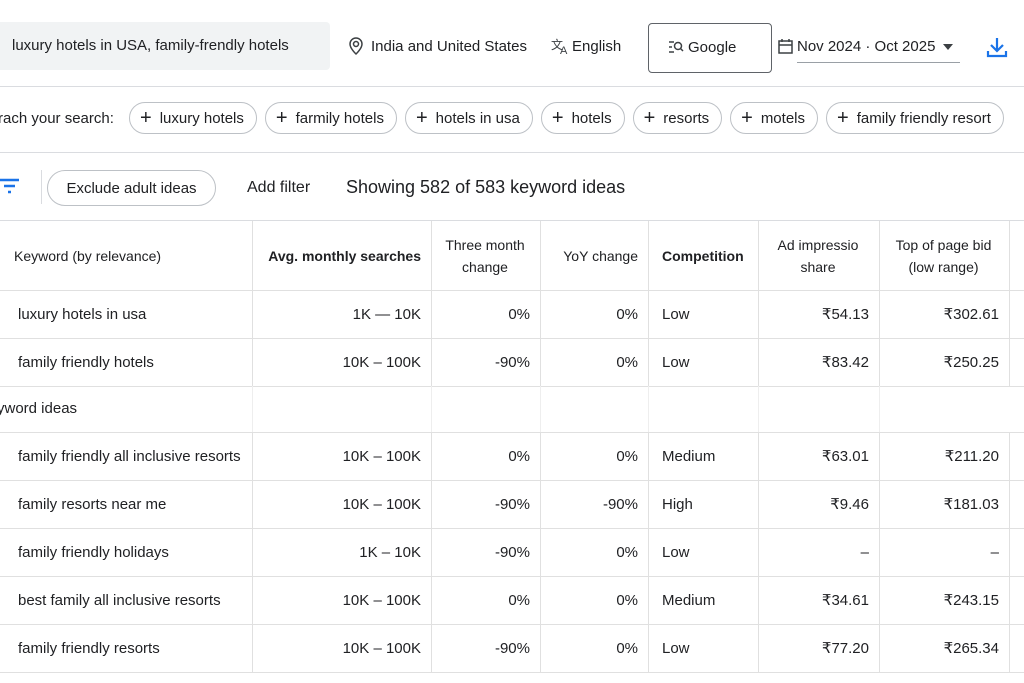 This screenshot has height=683, width=1024. Describe the element at coordinates (849, 504) in the screenshot. I see `cell-text: ₹9.46` at that location.